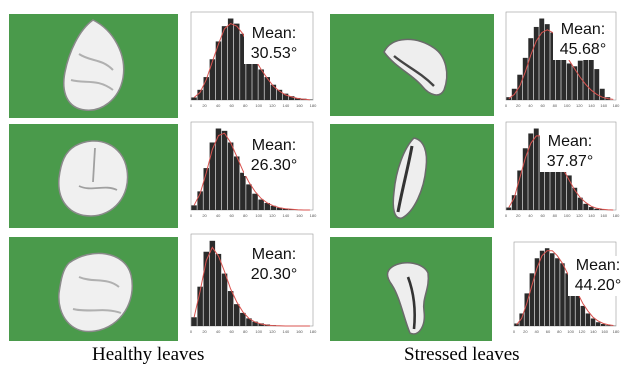 The width and height of the screenshot is (628, 368). Describe the element at coordinates (274, 156) in the screenshot. I see `healthy-mean-2: Mean: 26.30°` at that location.